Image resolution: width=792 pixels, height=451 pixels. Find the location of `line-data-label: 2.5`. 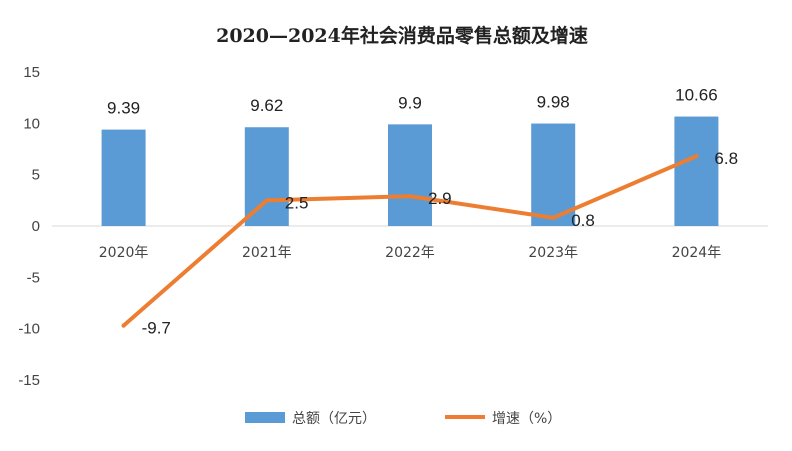

line-data-label: 2.5 is located at coordinates (297, 202).